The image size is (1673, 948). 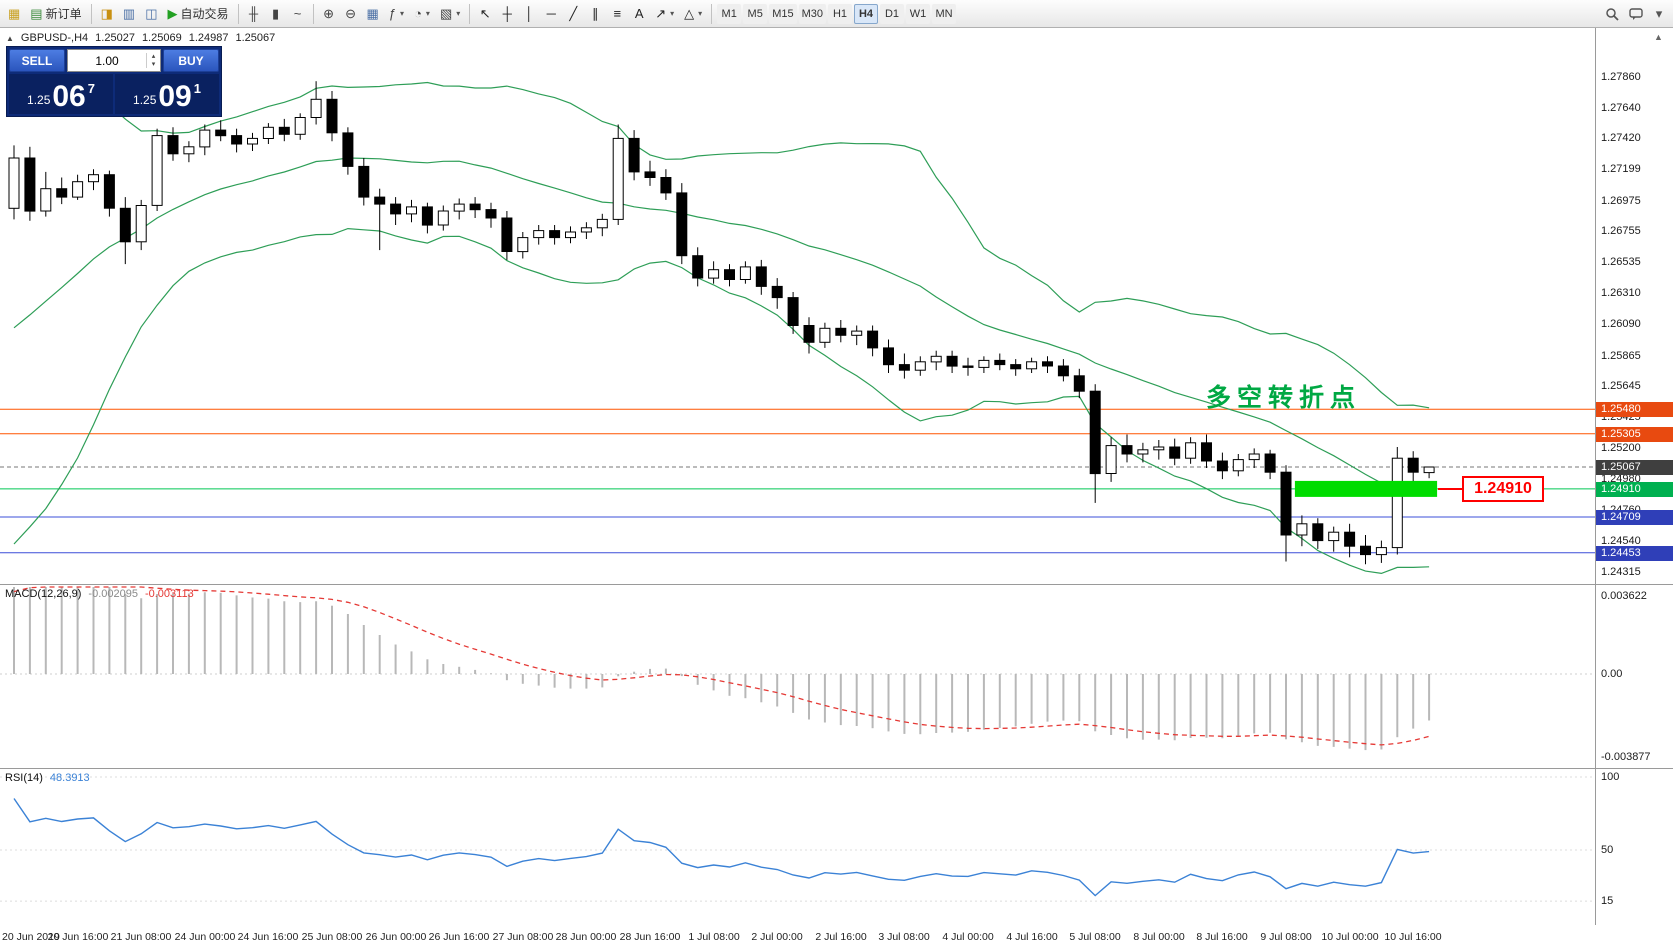 I want to click on toolbar-overflow-icon: ▾, so click(x=1659, y=14).